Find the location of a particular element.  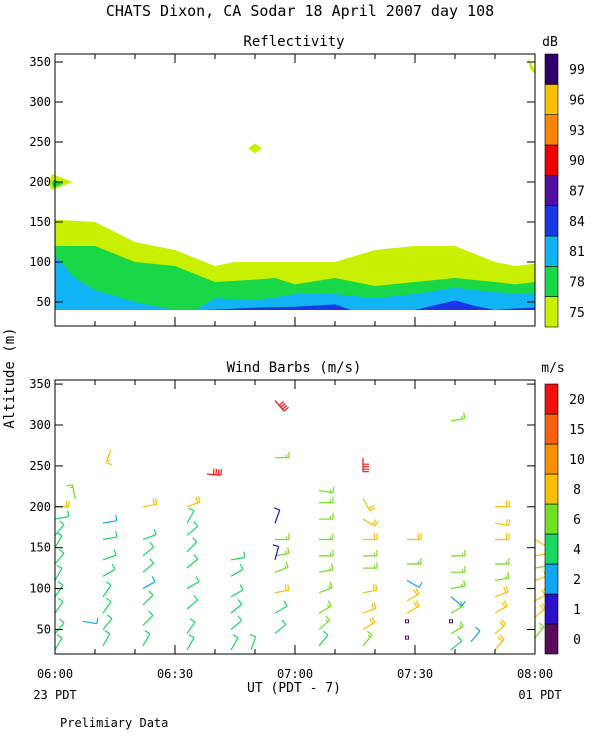

colorbar-label: 8 is located at coordinates (577, 490).